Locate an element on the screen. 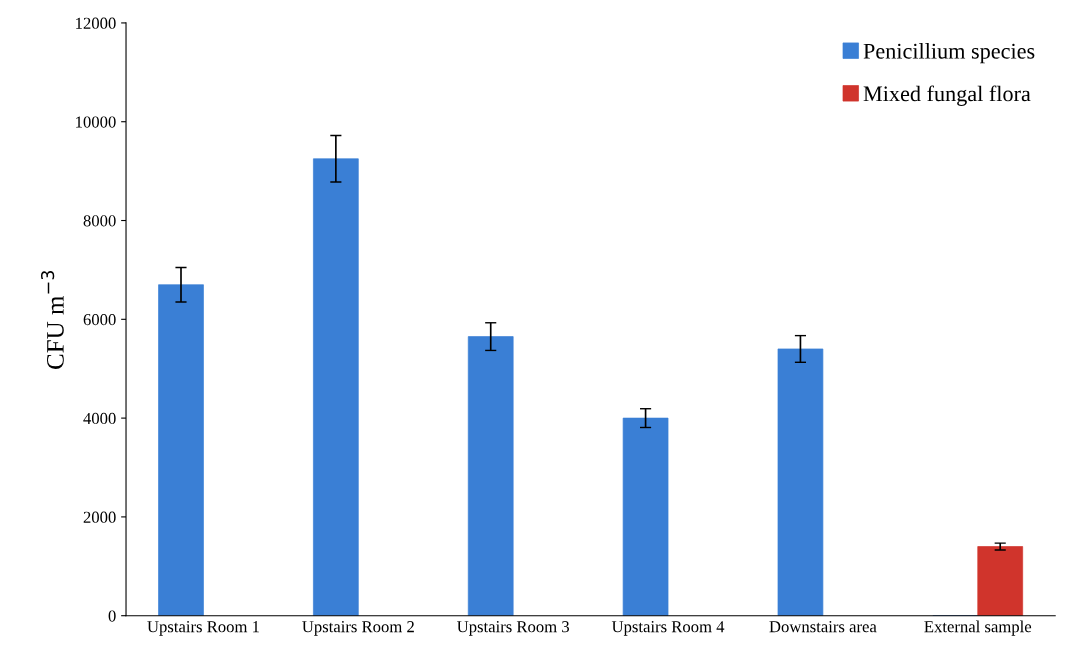  y-tick-label: 2000 is located at coordinates (99, 517).